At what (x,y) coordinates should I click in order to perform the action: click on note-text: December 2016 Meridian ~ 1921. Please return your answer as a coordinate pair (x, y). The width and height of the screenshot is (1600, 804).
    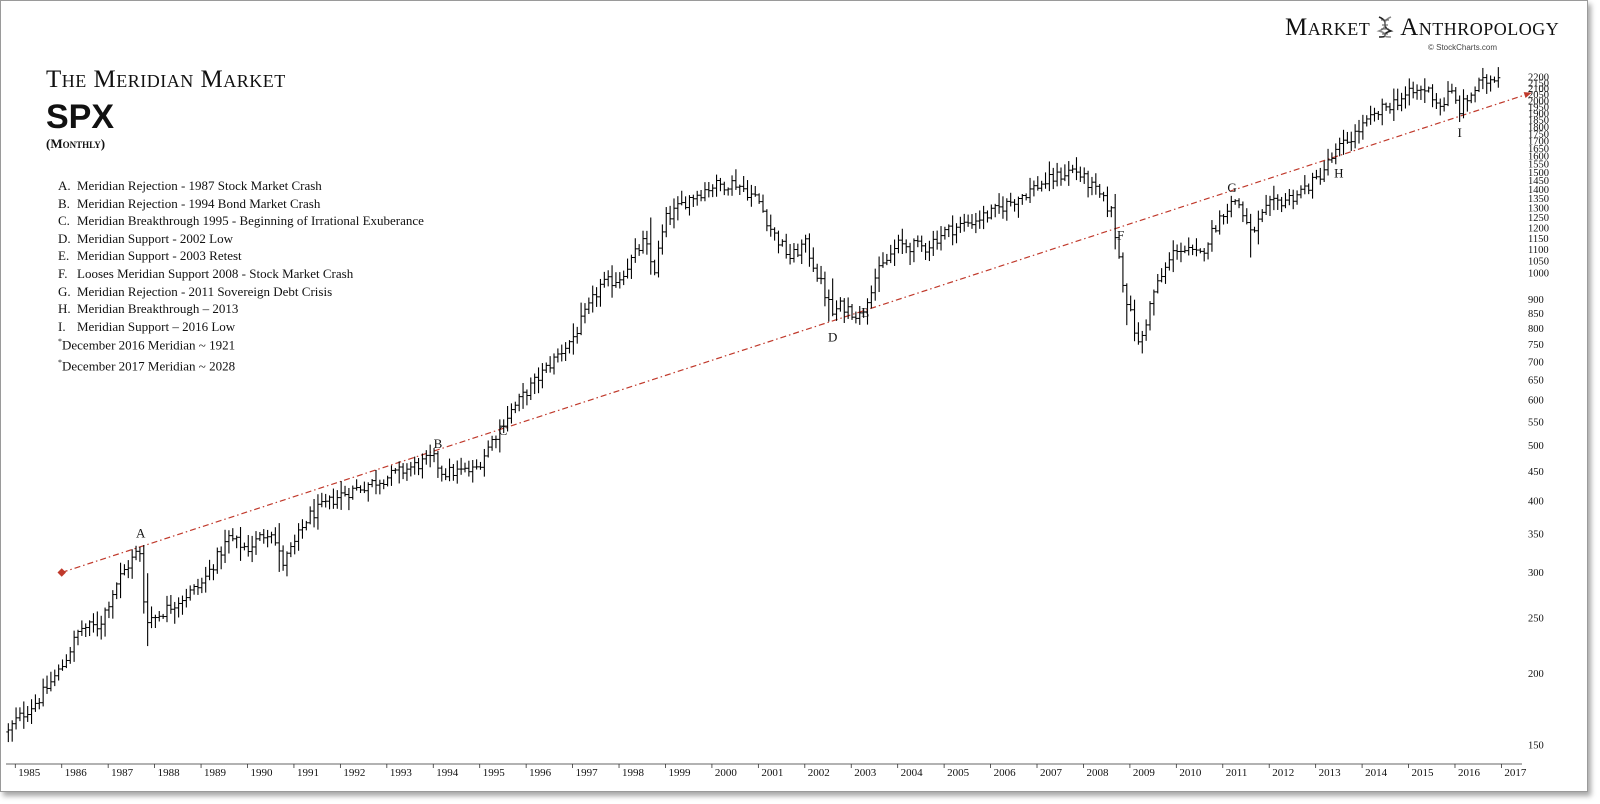
    Looking at the image, I should click on (149, 345).